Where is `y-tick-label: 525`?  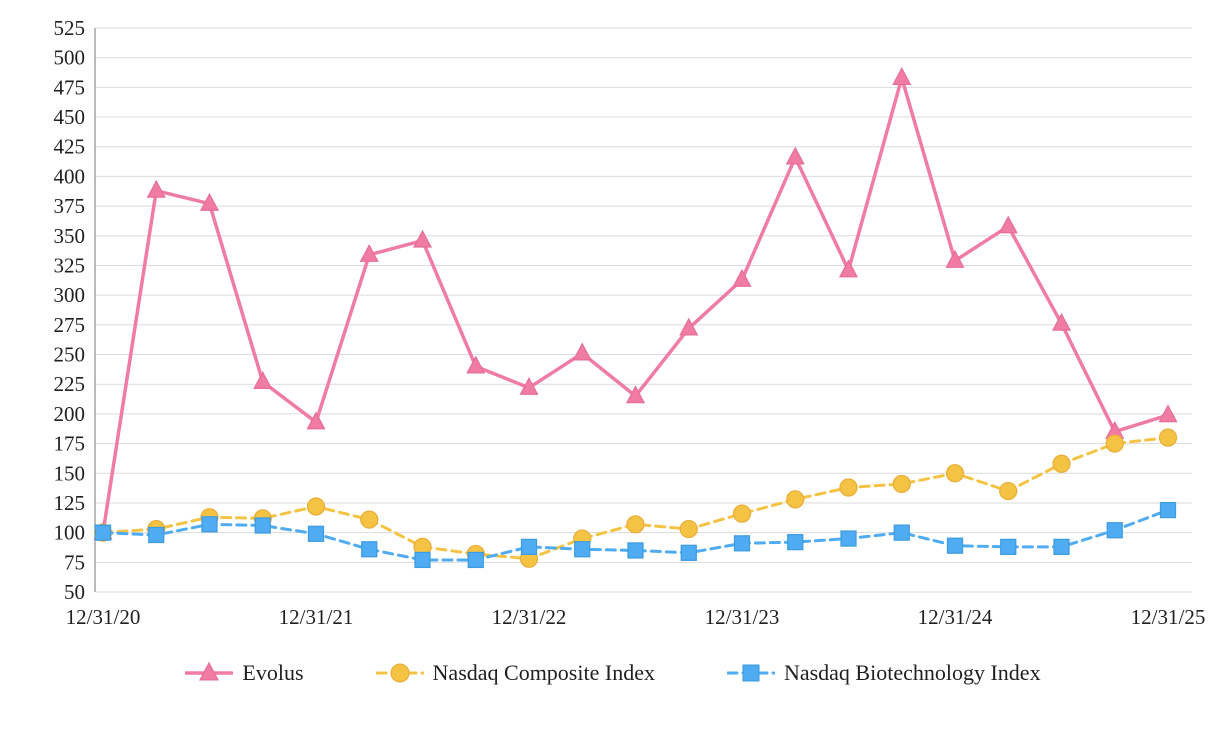
y-tick-label: 525 is located at coordinates (70, 28).